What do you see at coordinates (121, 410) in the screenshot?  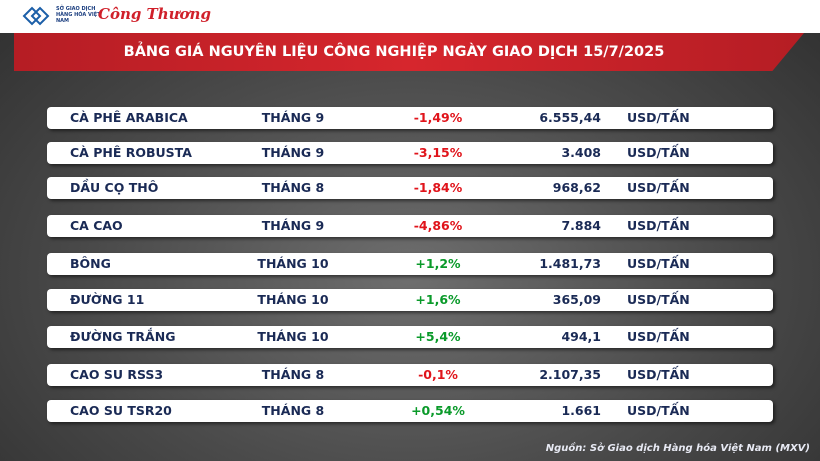 I see `commodity: CAO SU TSR20` at bounding box center [121, 410].